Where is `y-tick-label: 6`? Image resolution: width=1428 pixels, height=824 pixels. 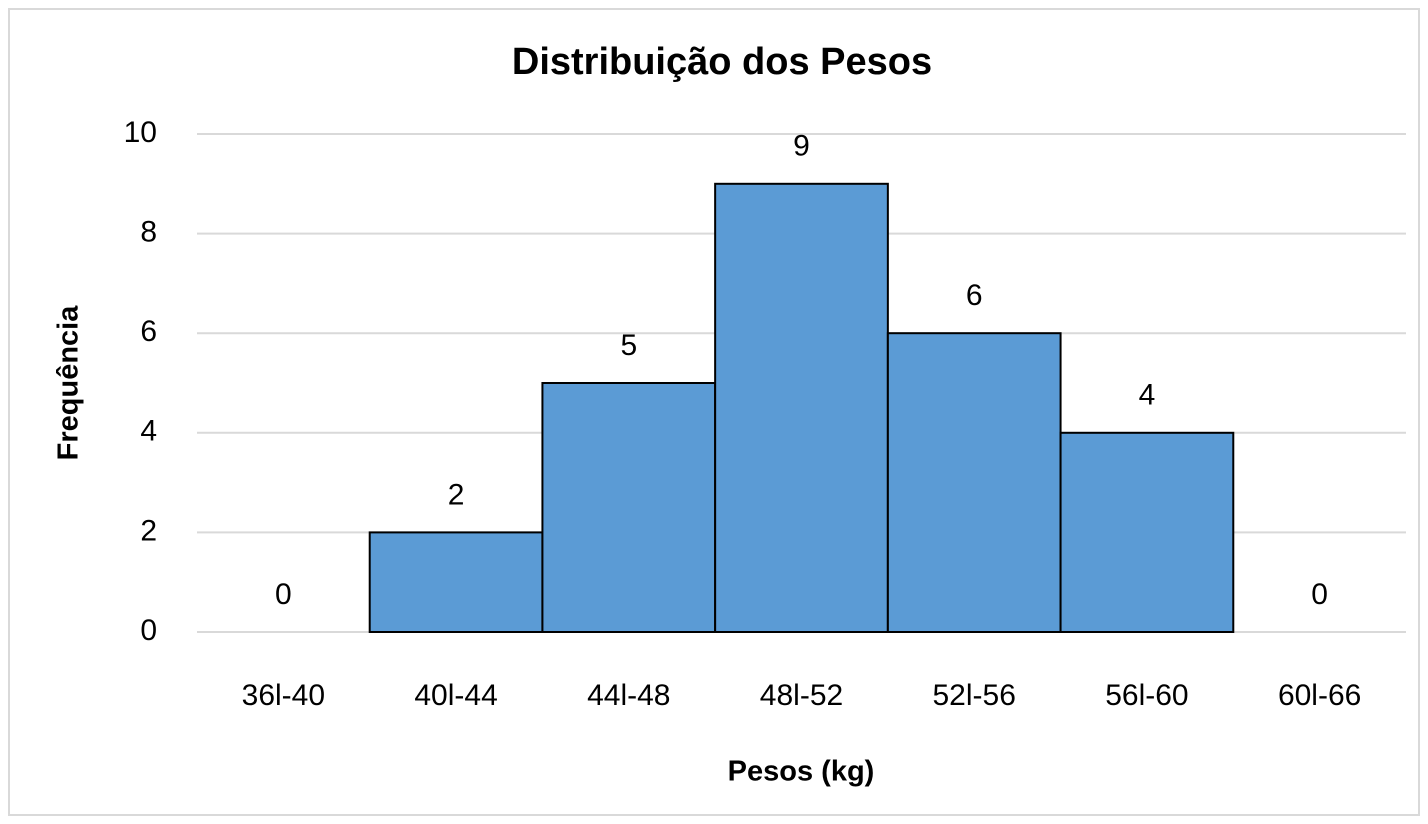 y-tick-label: 6 is located at coordinates (148, 331).